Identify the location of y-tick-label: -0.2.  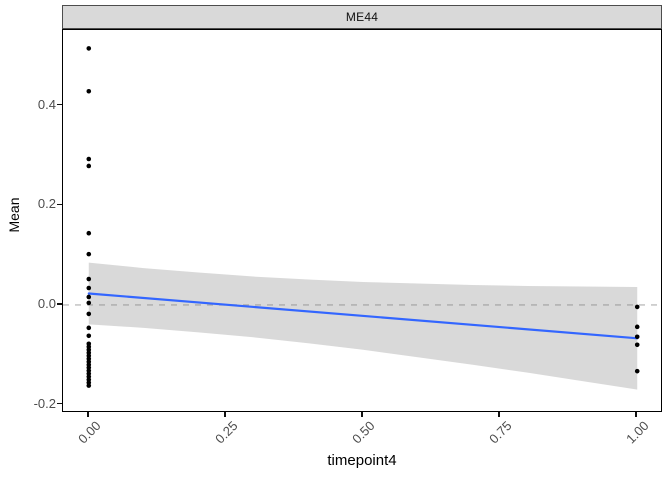
(44, 403).